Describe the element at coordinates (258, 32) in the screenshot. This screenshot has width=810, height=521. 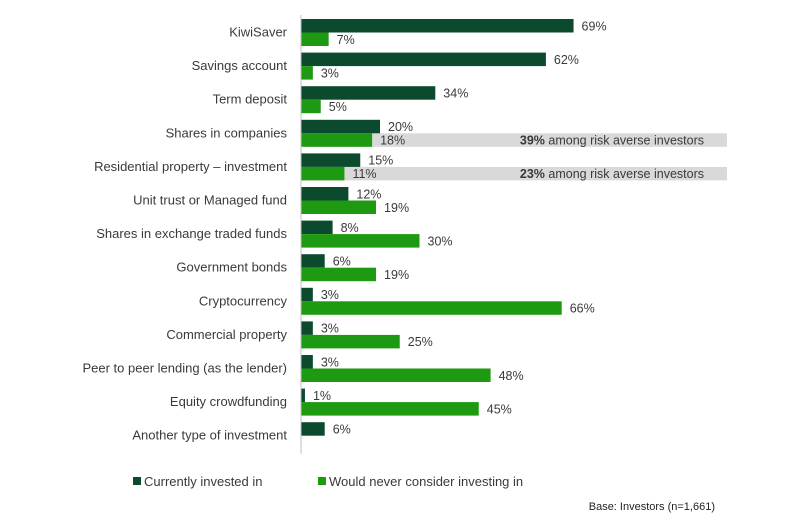
I see `category-label: KiwiSaver` at that location.